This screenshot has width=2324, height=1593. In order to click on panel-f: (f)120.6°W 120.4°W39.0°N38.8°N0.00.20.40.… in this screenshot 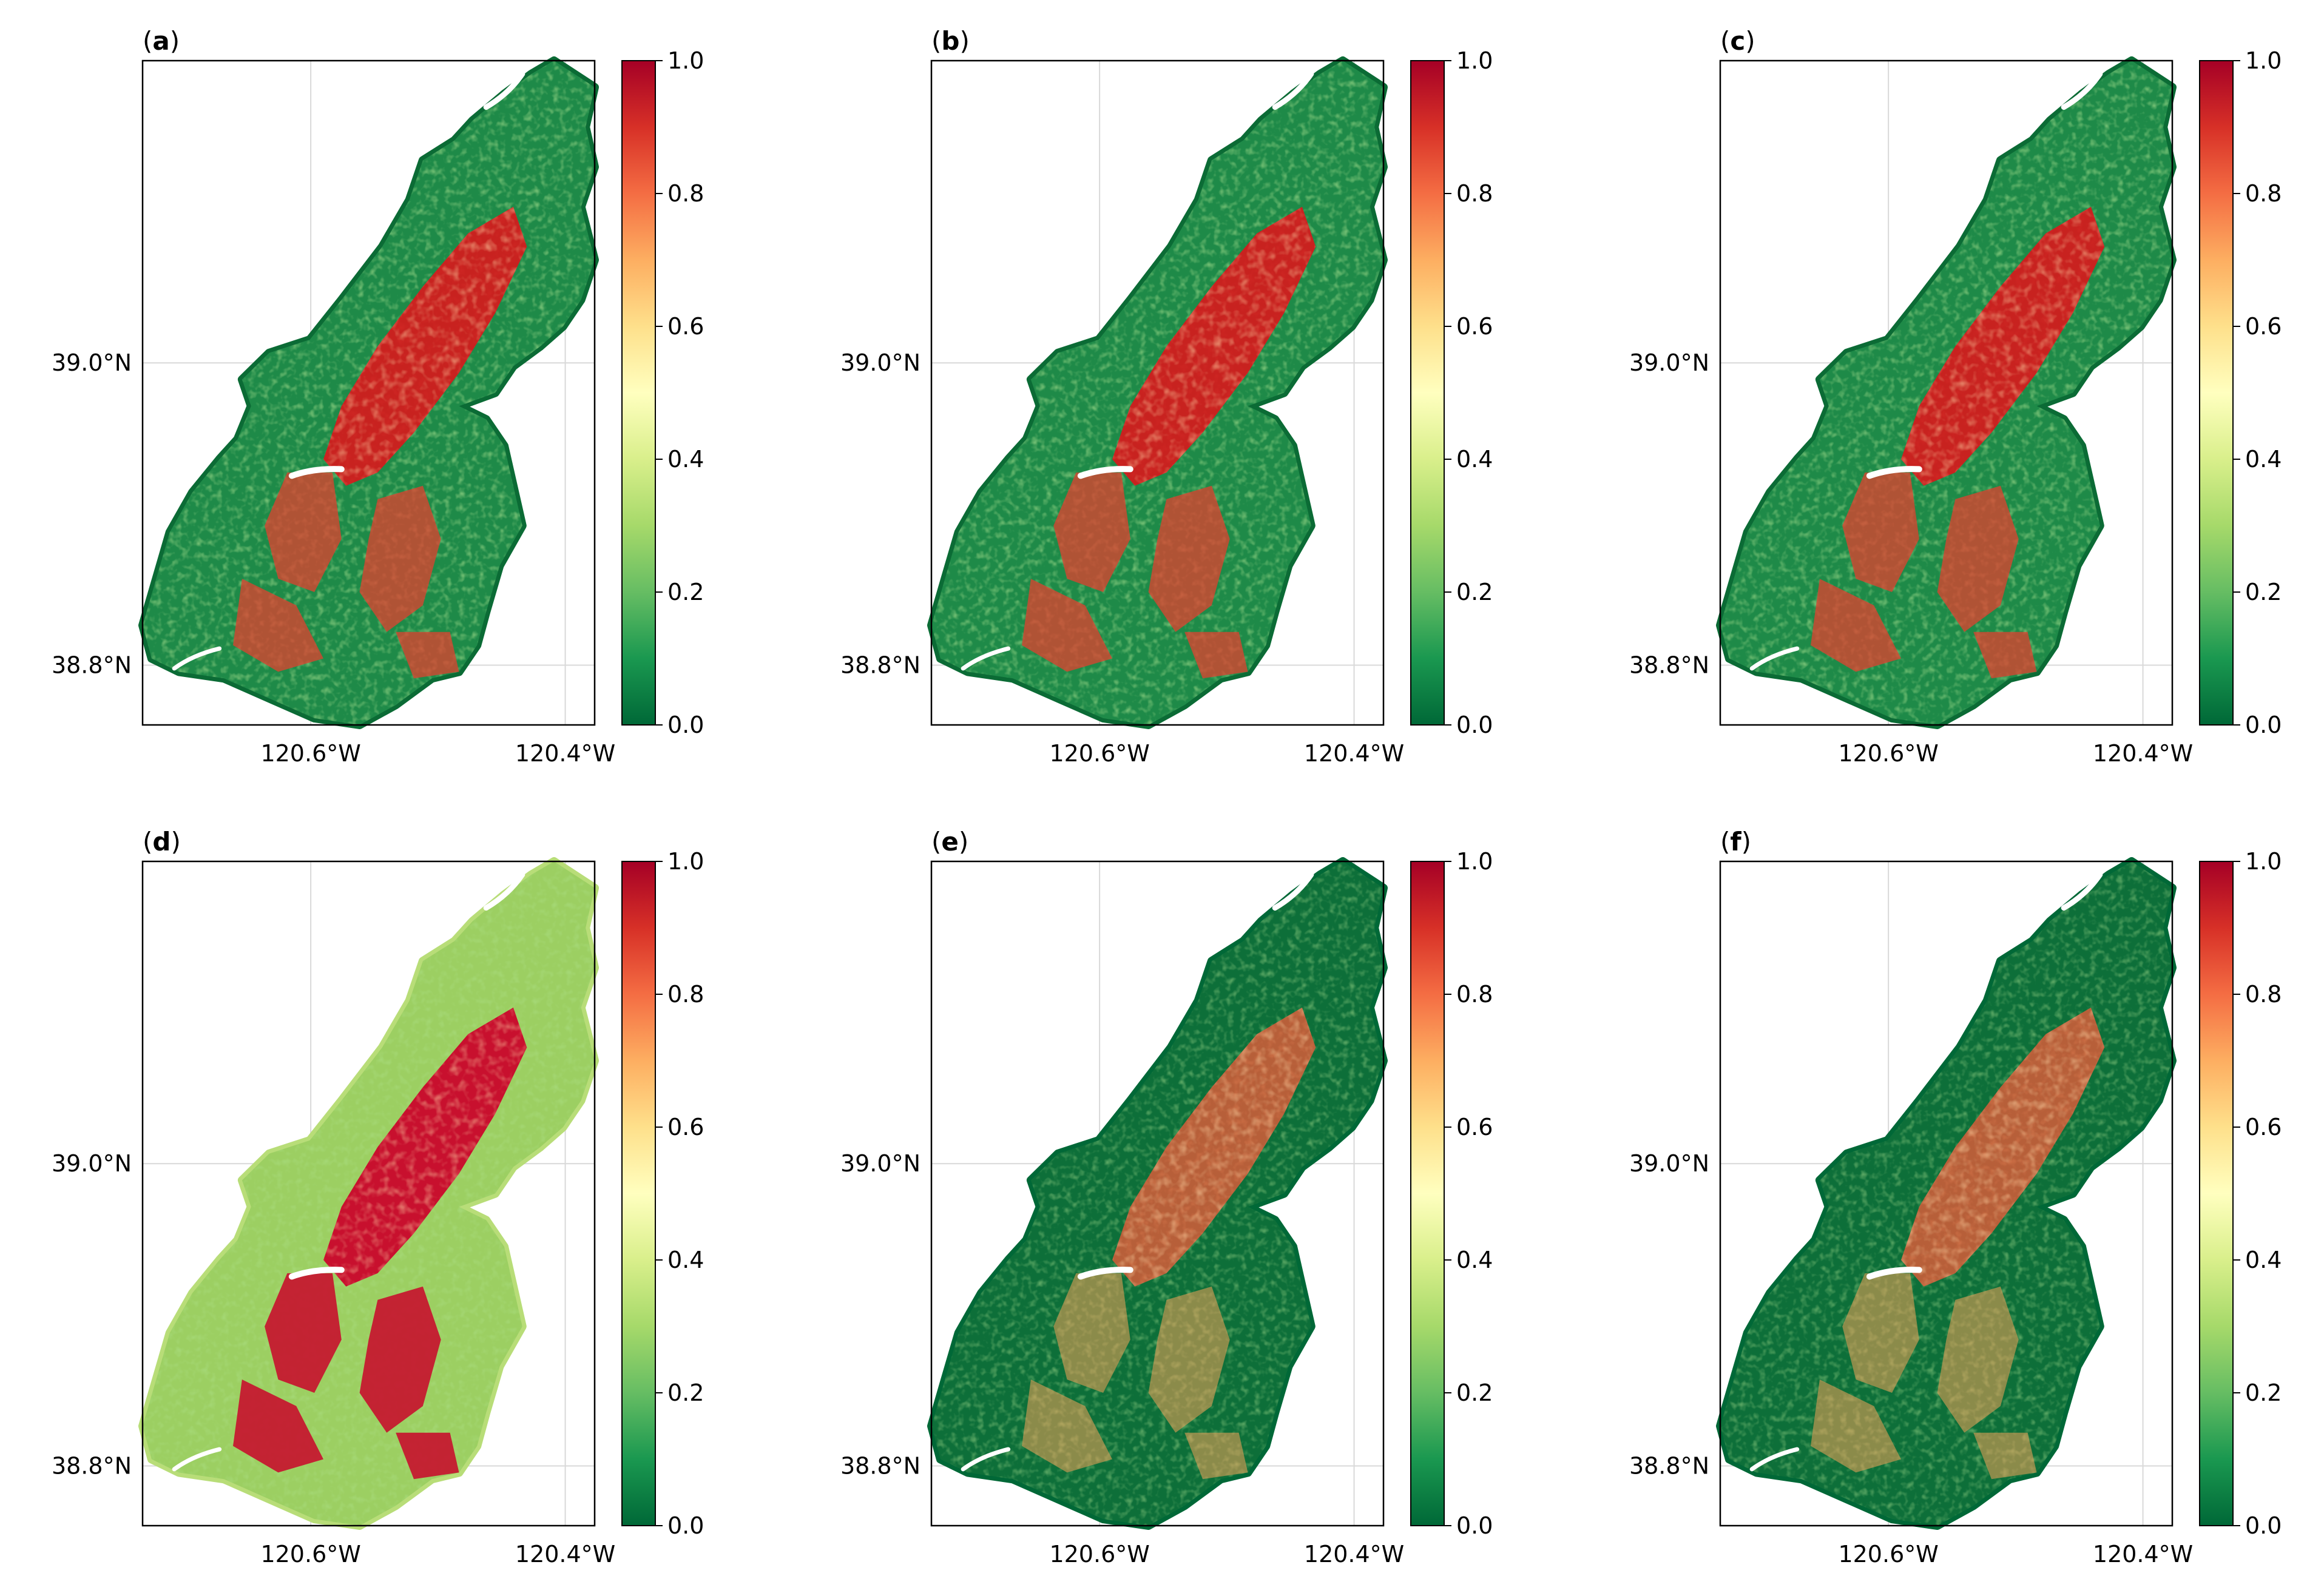, I will do `click(1955, 1197)`.